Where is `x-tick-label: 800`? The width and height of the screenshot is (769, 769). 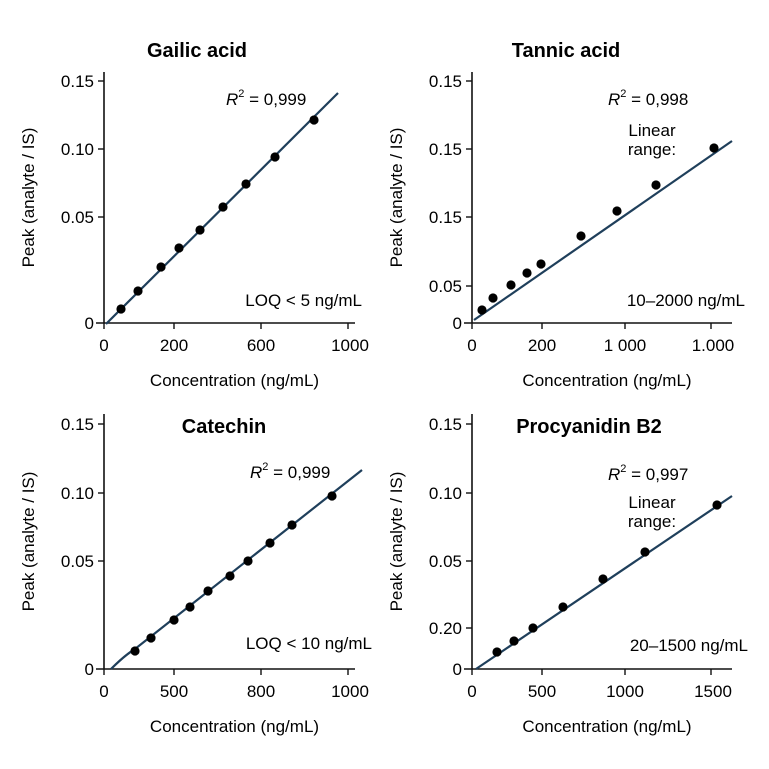
x-tick-label: 800 is located at coordinates (261, 691).